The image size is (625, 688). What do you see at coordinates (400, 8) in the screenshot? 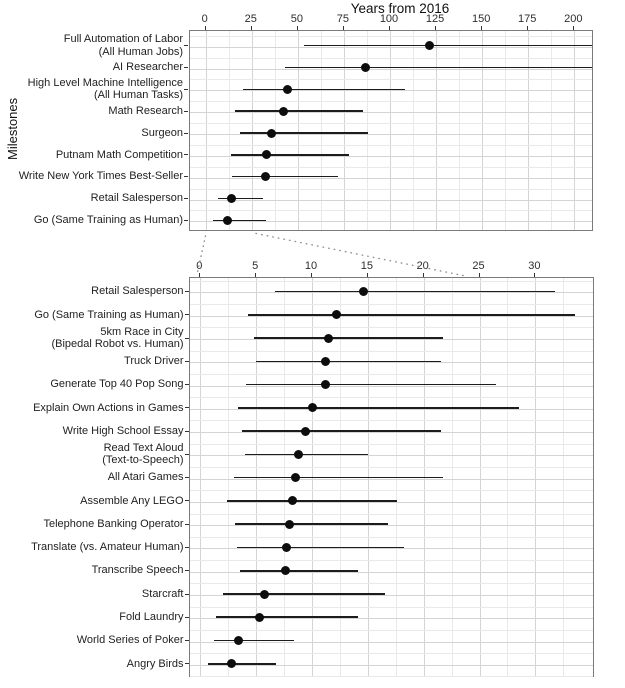
I see `x-axis-title: Years from 2016` at bounding box center [400, 8].